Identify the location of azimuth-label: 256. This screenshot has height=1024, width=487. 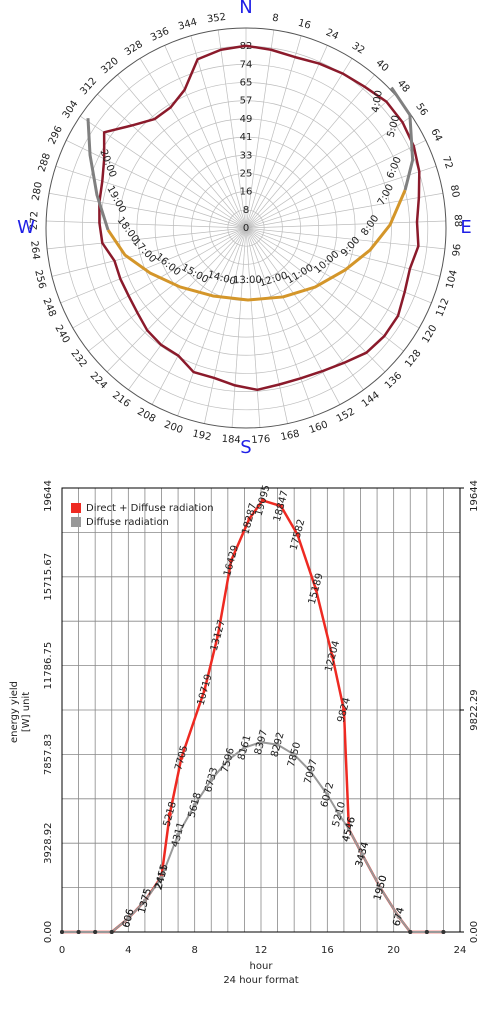
(39, 279).